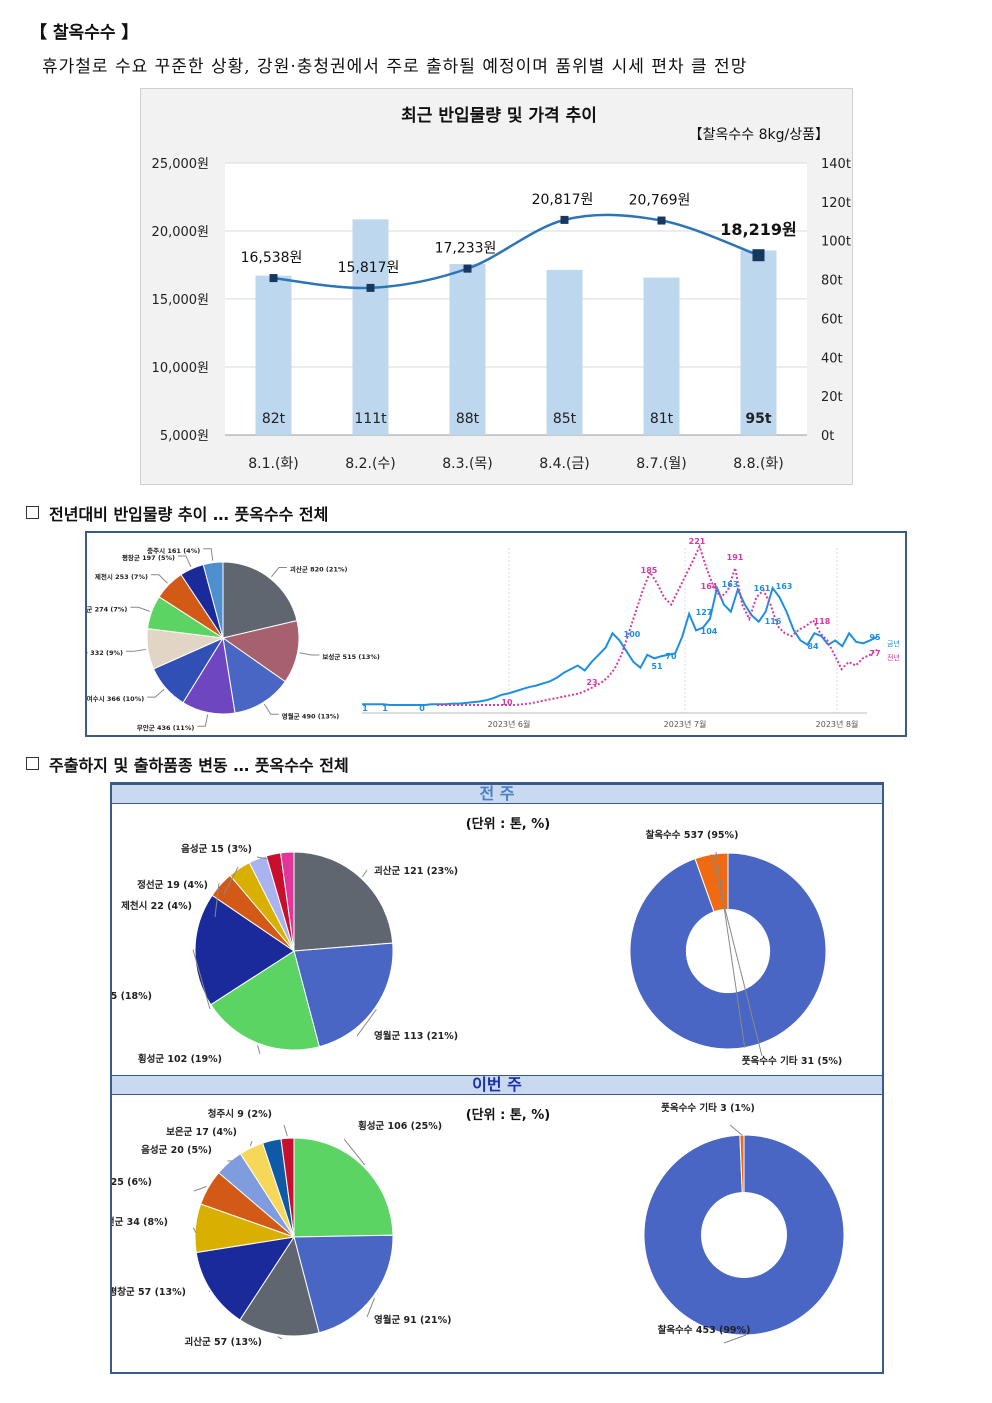  I want to click on point-label: 127, so click(704, 612).